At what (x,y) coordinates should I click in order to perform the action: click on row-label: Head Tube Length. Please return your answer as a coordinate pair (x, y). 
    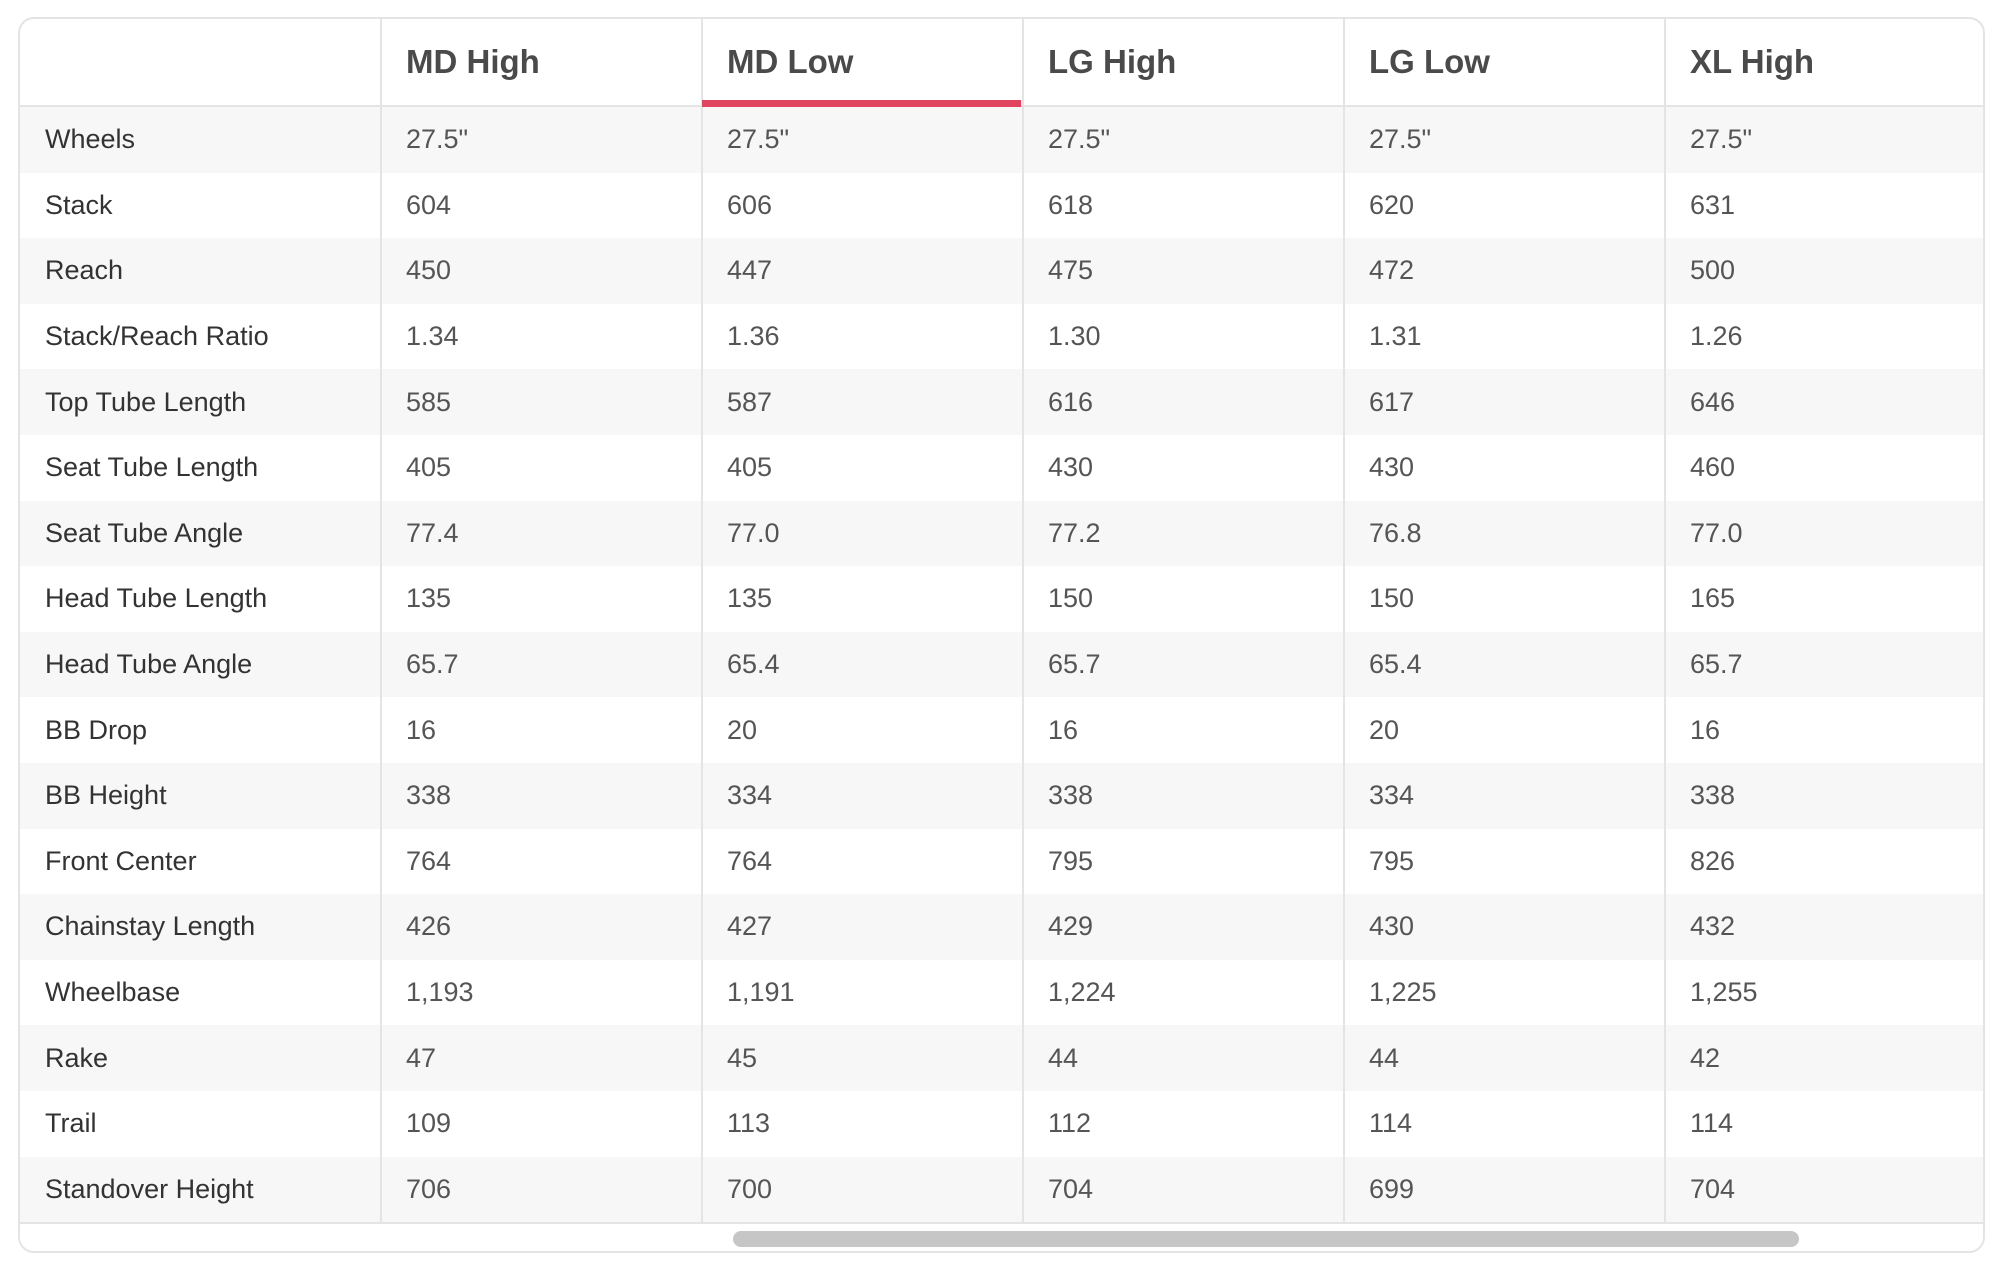
    Looking at the image, I should click on (156, 598).